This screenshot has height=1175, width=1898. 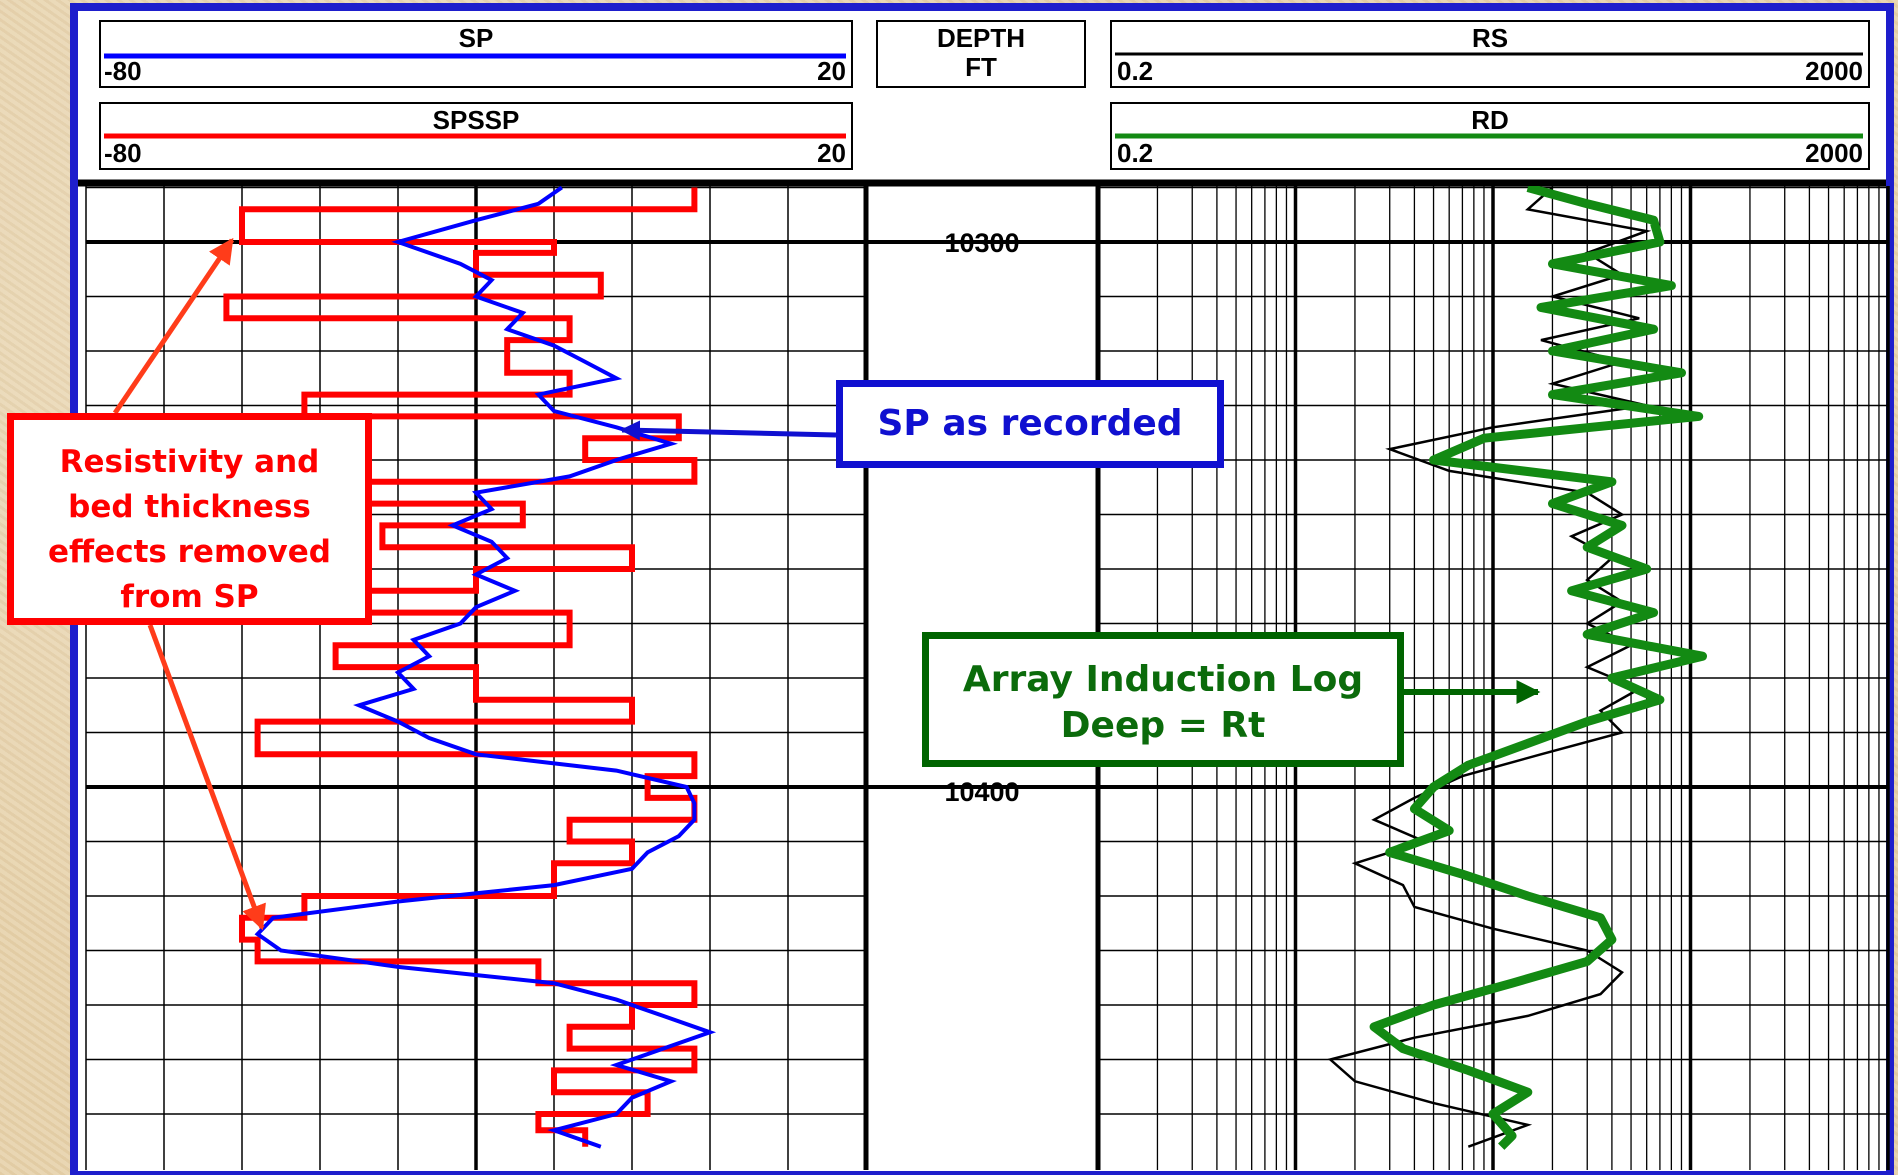 What do you see at coordinates (189, 462) in the screenshot?
I see `red-callout-line-1: Resistivity and` at bounding box center [189, 462].